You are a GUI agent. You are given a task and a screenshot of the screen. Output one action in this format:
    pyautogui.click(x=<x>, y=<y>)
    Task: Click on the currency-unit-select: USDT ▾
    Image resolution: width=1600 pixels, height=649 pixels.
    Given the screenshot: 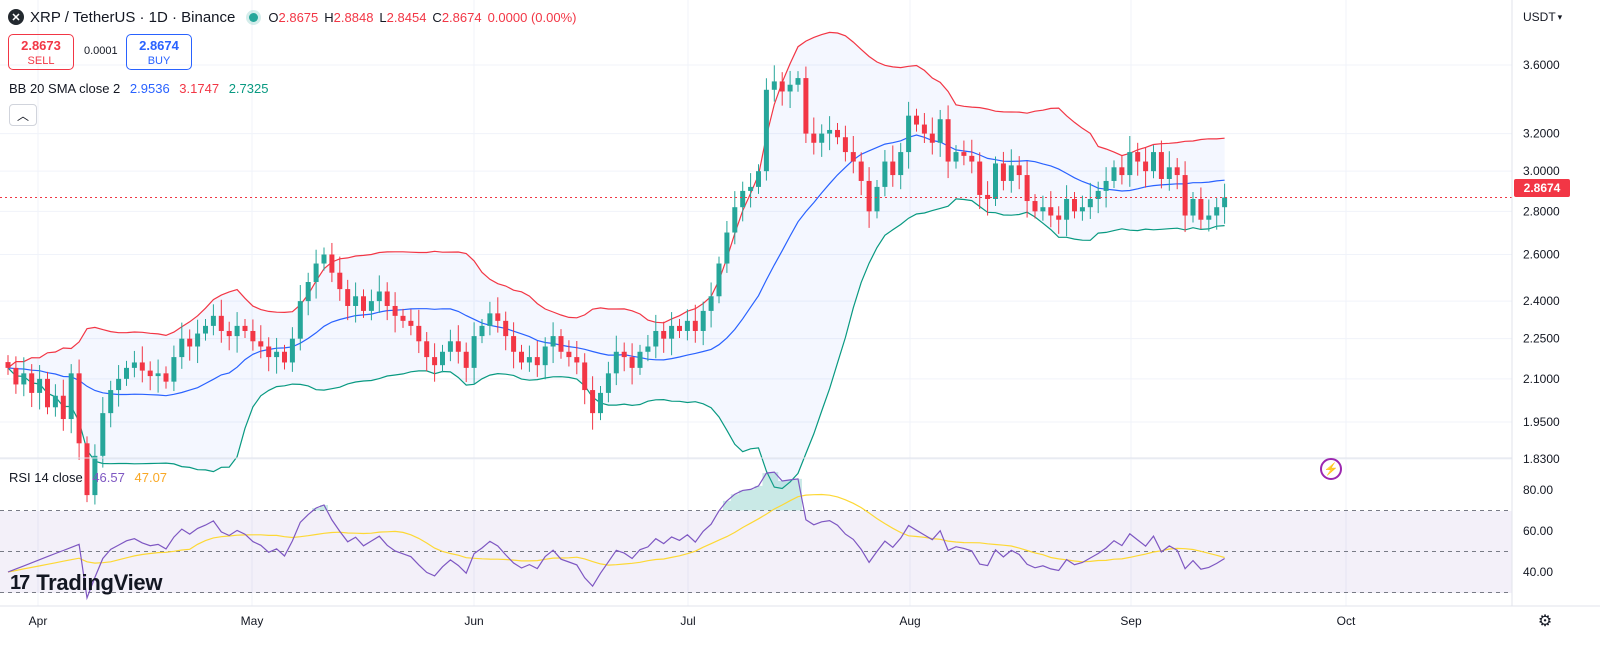 What is the action you would take?
    pyautogui.click(x=1553, y=17)
    